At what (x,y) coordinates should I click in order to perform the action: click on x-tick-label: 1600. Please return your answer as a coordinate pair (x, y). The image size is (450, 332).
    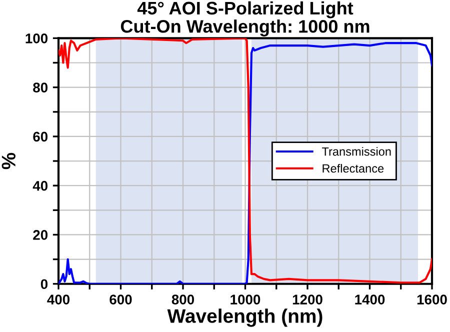
    Looking at the image, I should click on (432, 299).